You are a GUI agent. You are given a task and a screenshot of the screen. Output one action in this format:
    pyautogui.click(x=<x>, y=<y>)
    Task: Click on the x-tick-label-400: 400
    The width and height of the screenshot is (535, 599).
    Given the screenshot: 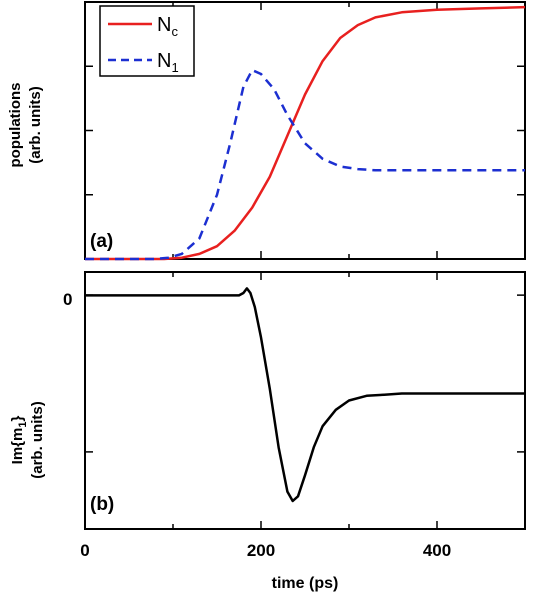 What is the action you would take?
    pyautogui.click(x=437, y=550)
    